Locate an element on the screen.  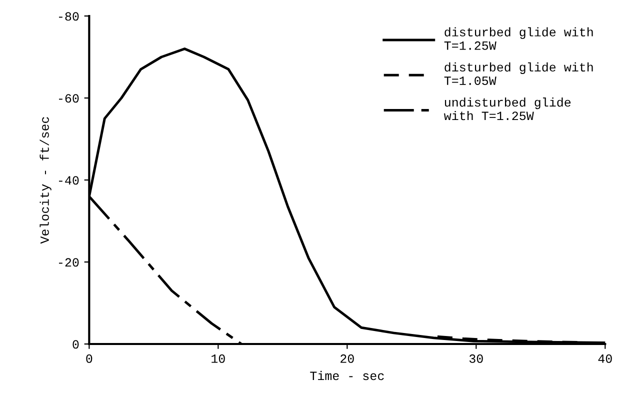
y-axis-title: Velocity - ft/sec is located at coordinates (46, 180).